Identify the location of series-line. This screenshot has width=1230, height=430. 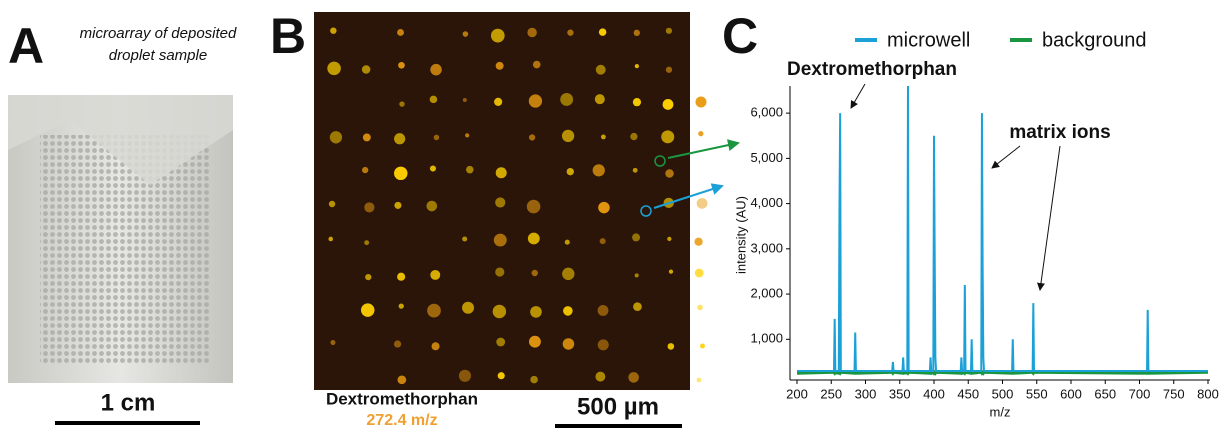
(1002, 372).